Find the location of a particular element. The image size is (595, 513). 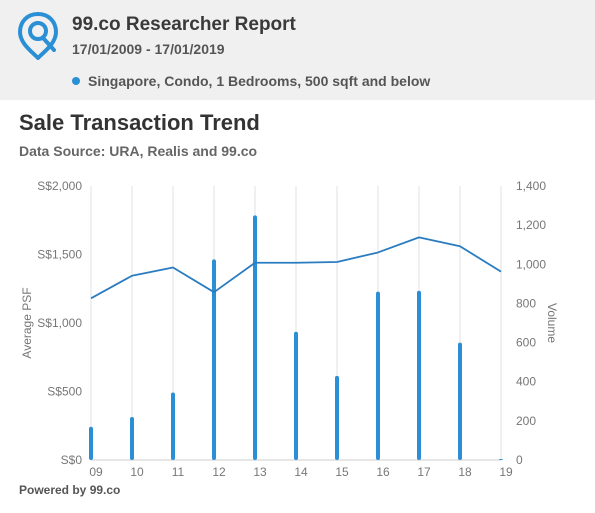

y-right-tick-label: 1,000 is located at coordinates (531, 264).